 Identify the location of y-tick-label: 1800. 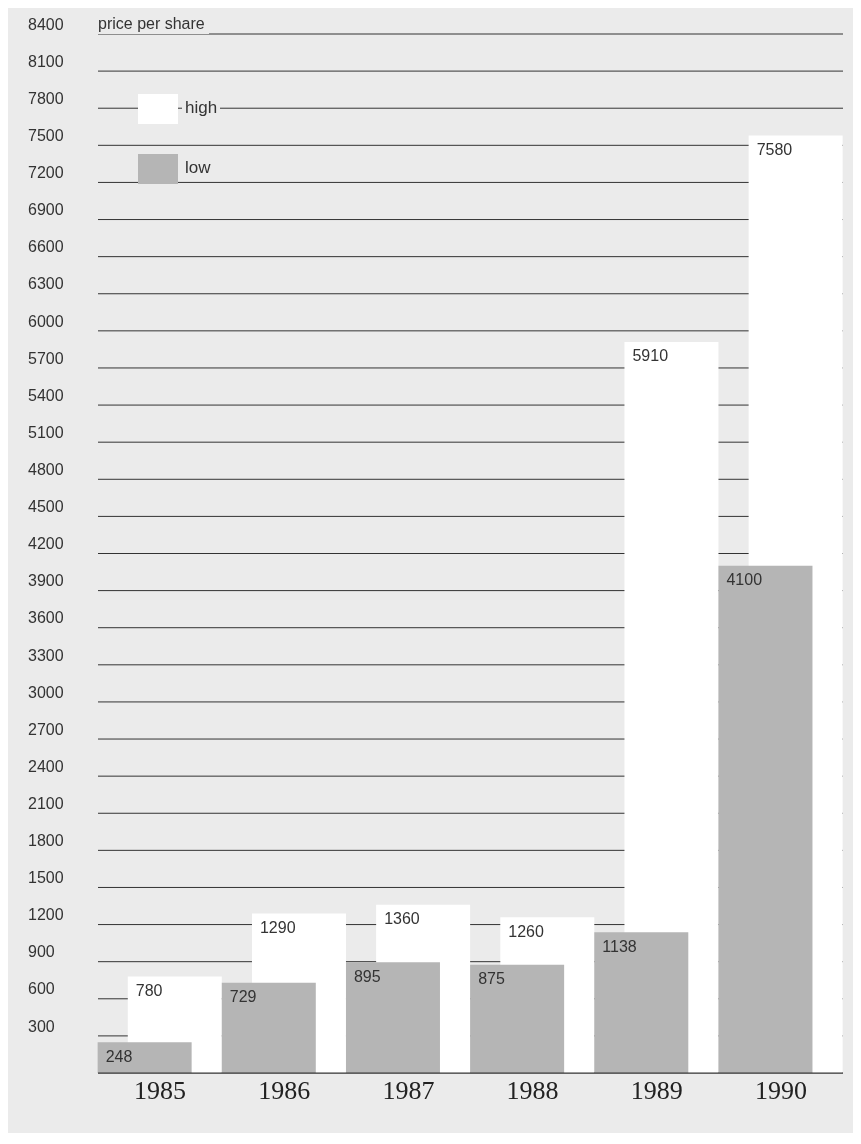
(46, 841).